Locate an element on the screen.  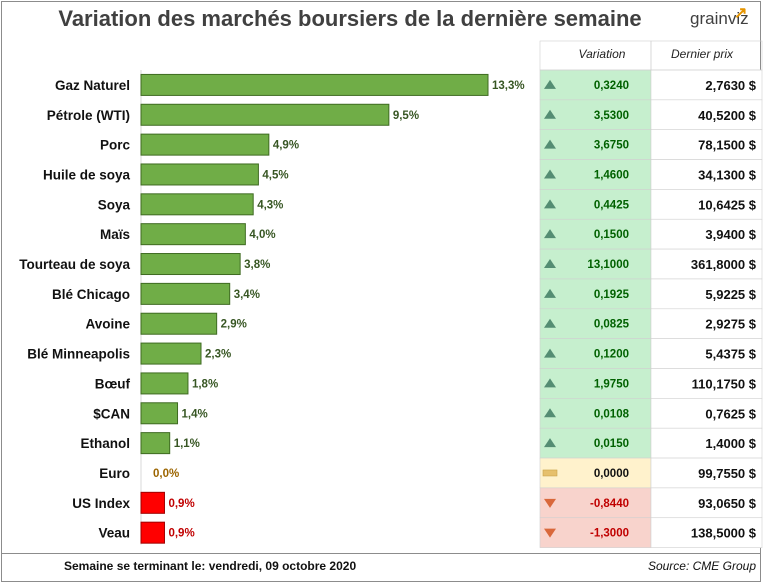
data-label: 4,0% is located at coordinates (262, 235).